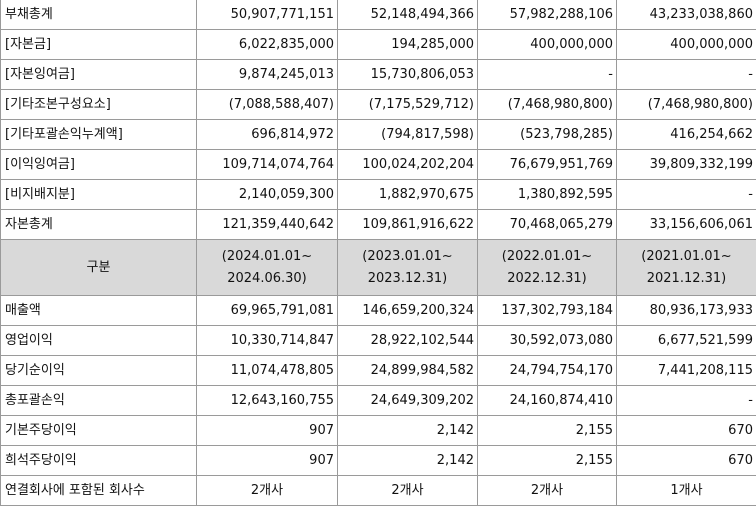  What do you see at coordinates (547, 15) in the screenshot?
I see `cell-value: 57,982,288,106` at bounding box center [547, 15].